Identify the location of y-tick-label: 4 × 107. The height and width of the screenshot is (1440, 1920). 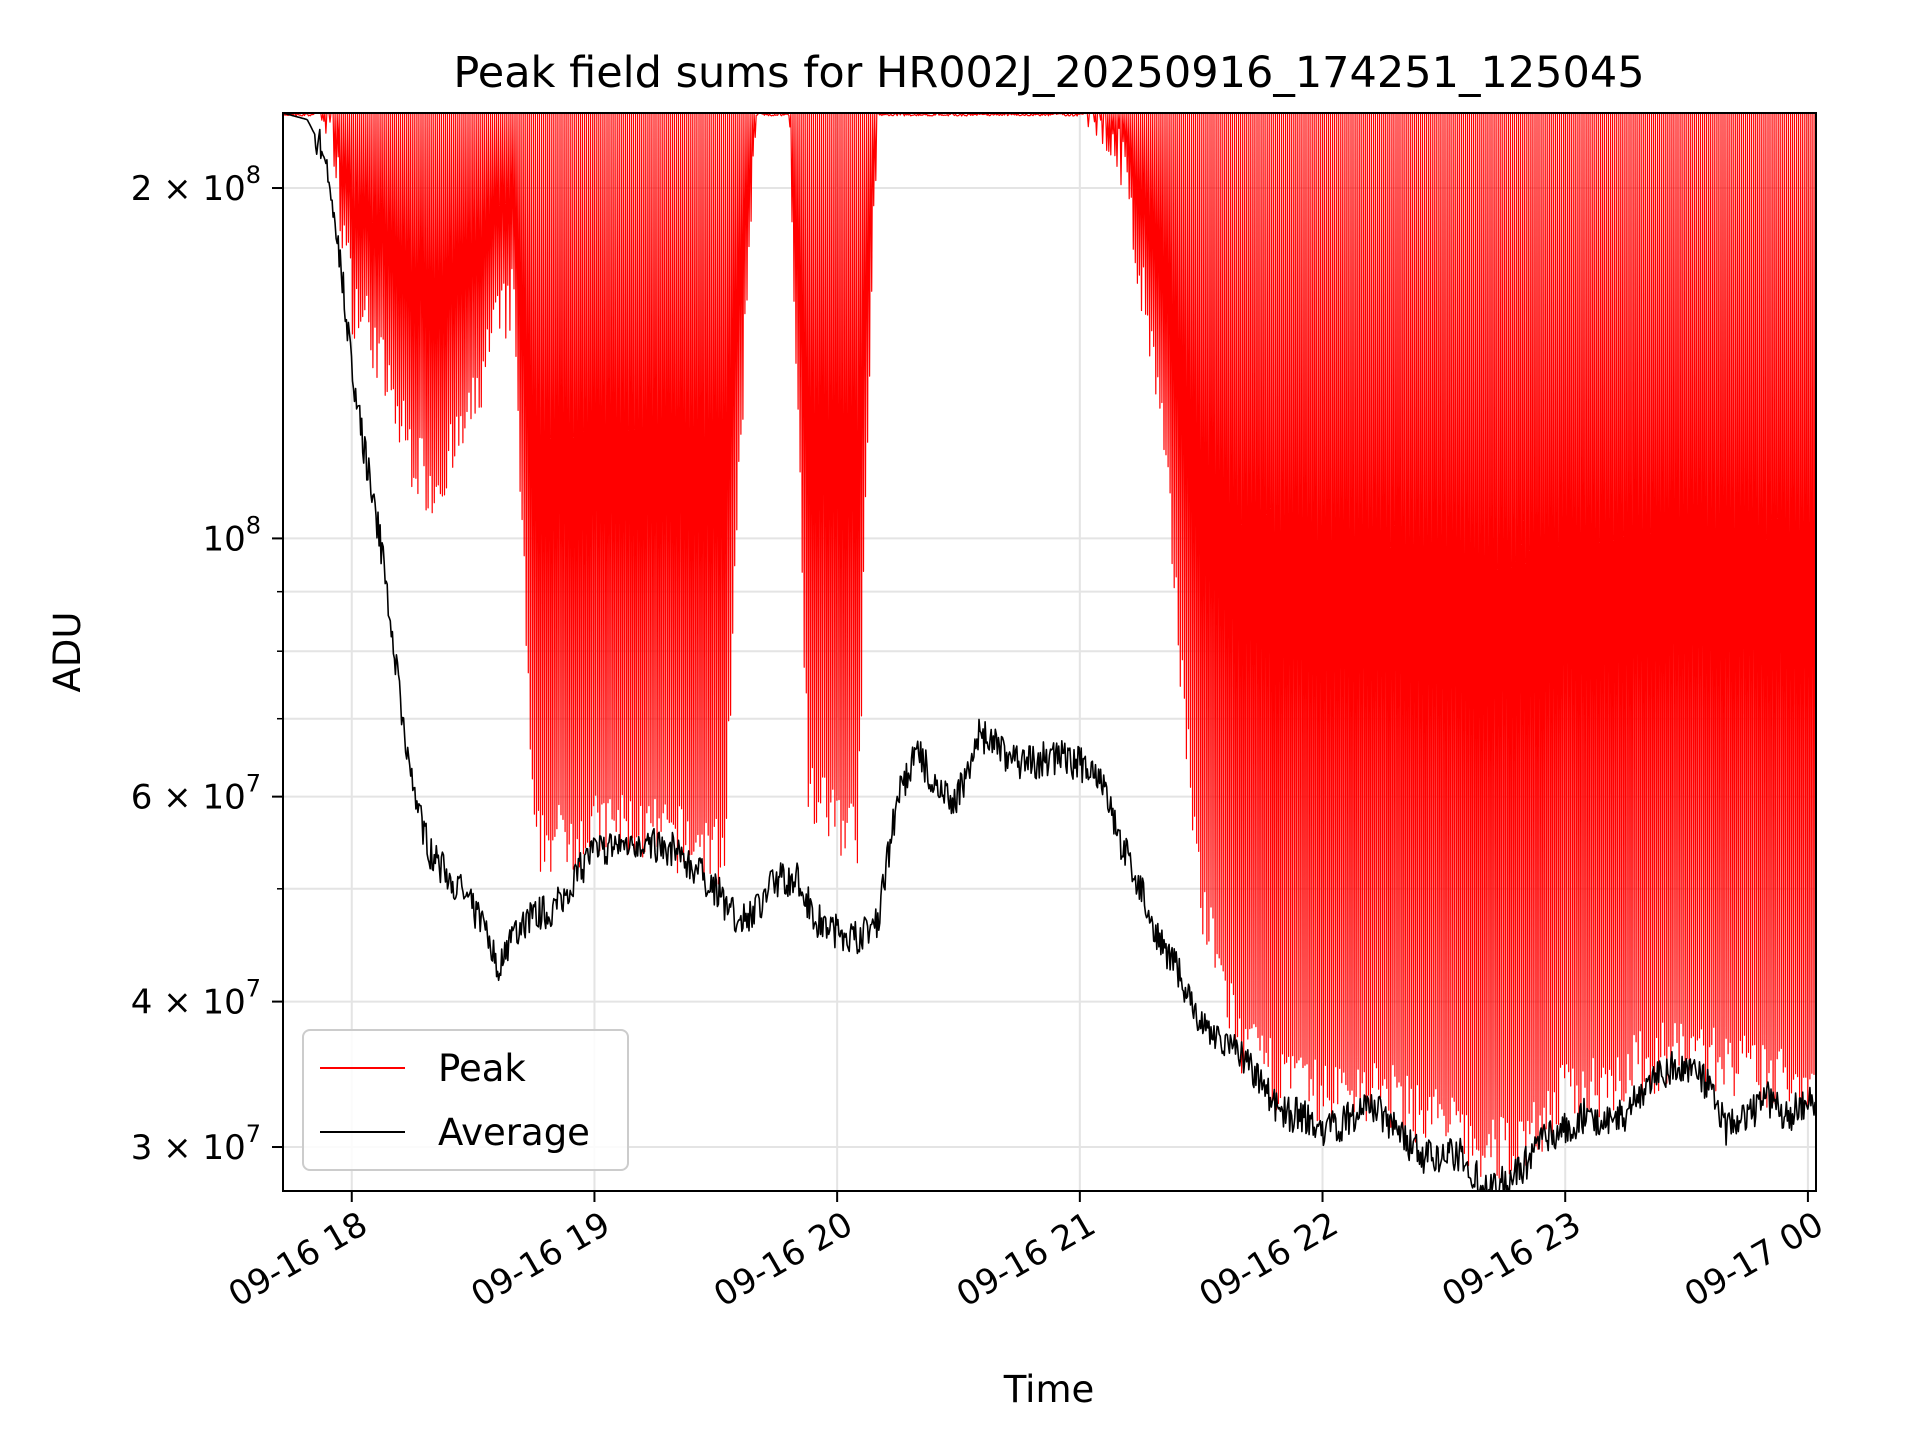
(196, 999).